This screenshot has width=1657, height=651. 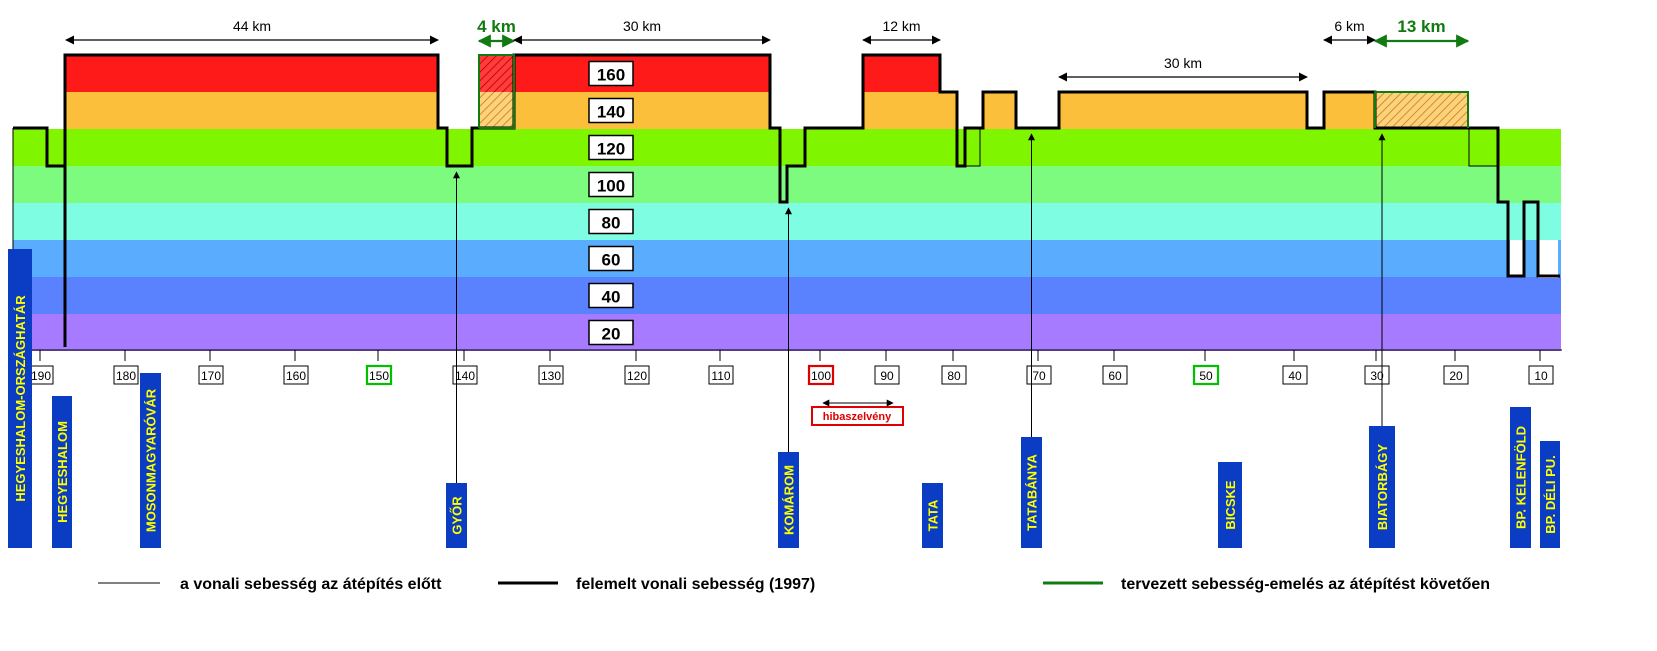 I want to click on speed-label-40: 40, so click(x=611, y=297).